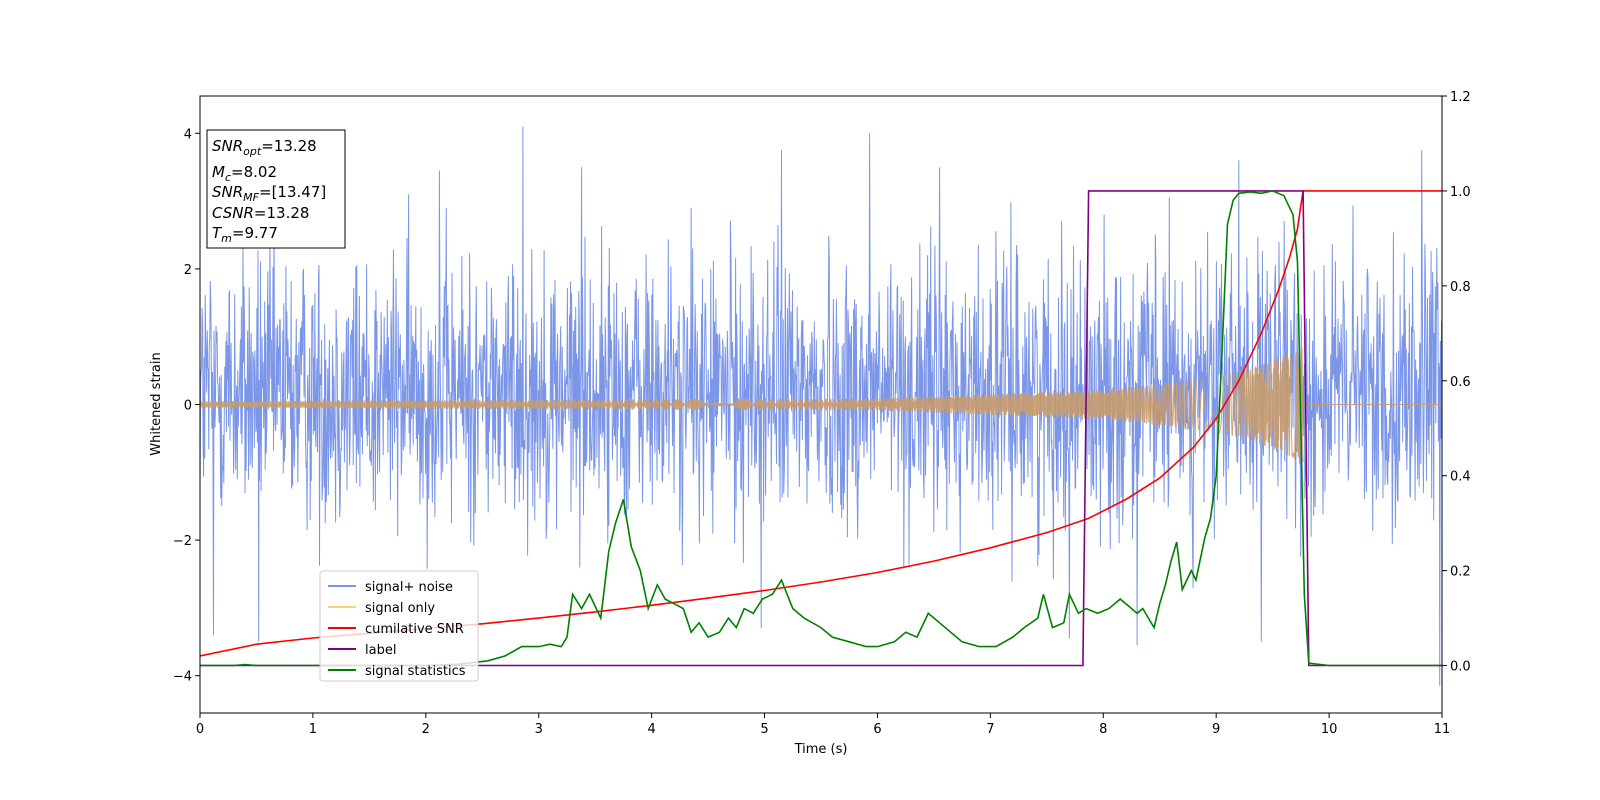 This screenshot has height=800, width=1600. What do you see at coordinates (1329, 729) in the screenshot?
I see `x-tick-label: 10` at bounding box center [1329, 729].